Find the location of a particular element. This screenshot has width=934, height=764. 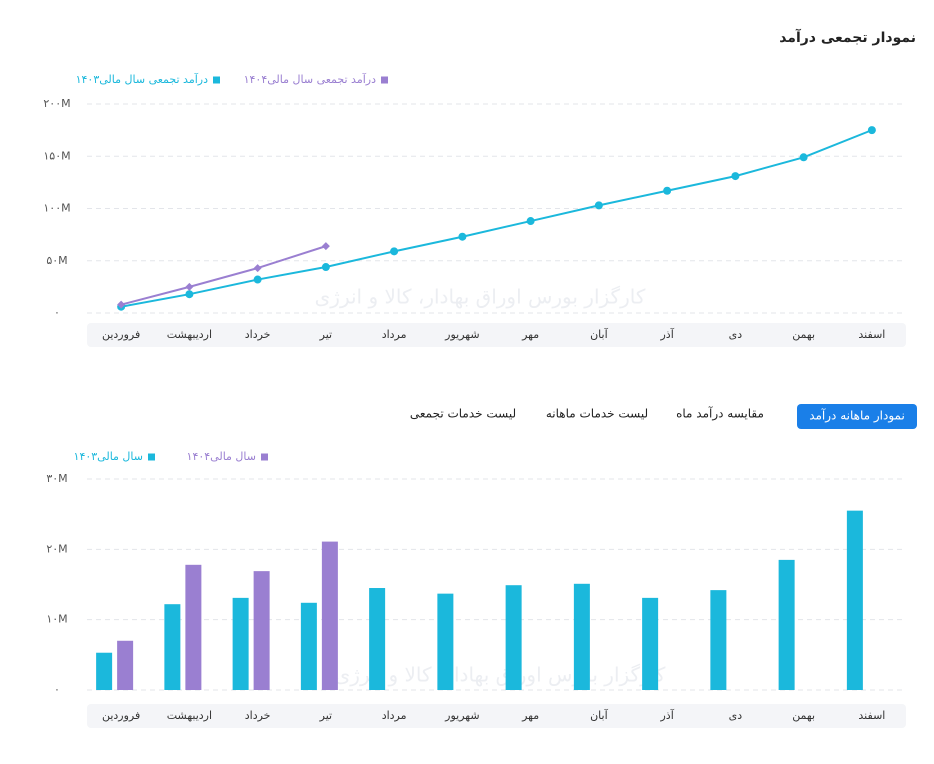

tab-active is located at coordinates (857, 416).